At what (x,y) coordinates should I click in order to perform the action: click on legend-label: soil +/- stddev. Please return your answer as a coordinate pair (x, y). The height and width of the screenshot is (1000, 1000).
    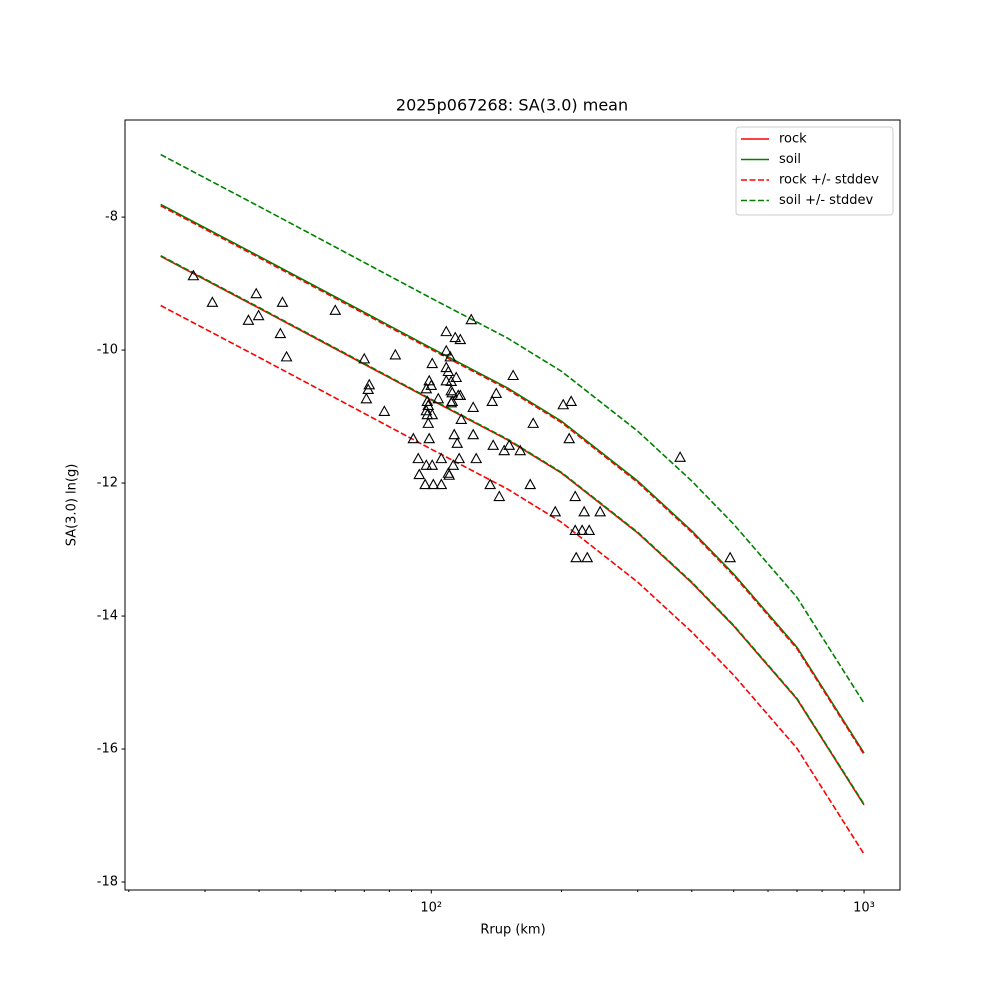
    Looking at the image, I should click on (826, 200).